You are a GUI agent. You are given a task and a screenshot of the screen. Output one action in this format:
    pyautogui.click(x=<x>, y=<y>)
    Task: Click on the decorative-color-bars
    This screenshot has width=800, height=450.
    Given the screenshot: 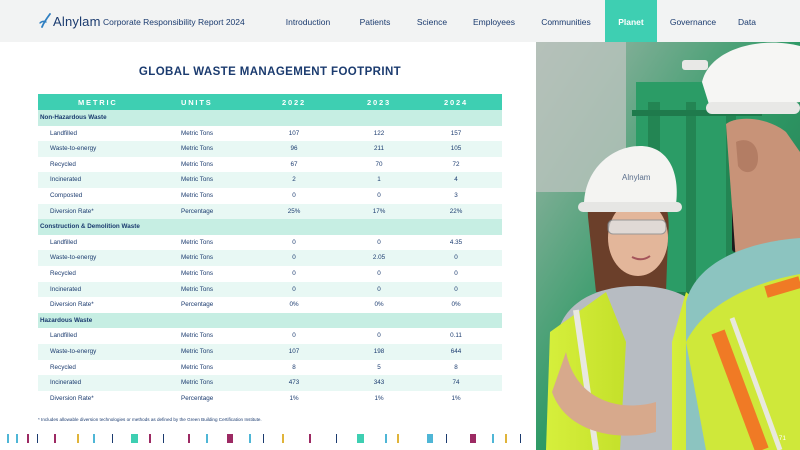 What is the action you would take?
    pyautogui.click(x=268, y=439)
    